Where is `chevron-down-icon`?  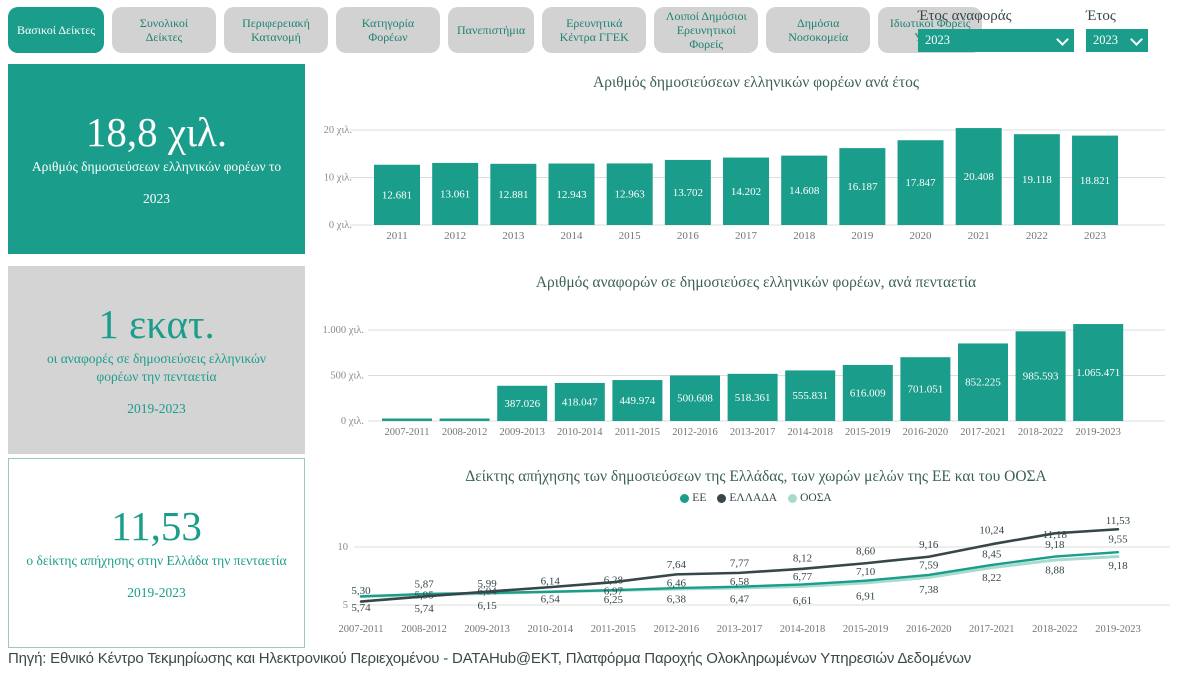
chevron-down-icon is located at coordinates (1062, 39).